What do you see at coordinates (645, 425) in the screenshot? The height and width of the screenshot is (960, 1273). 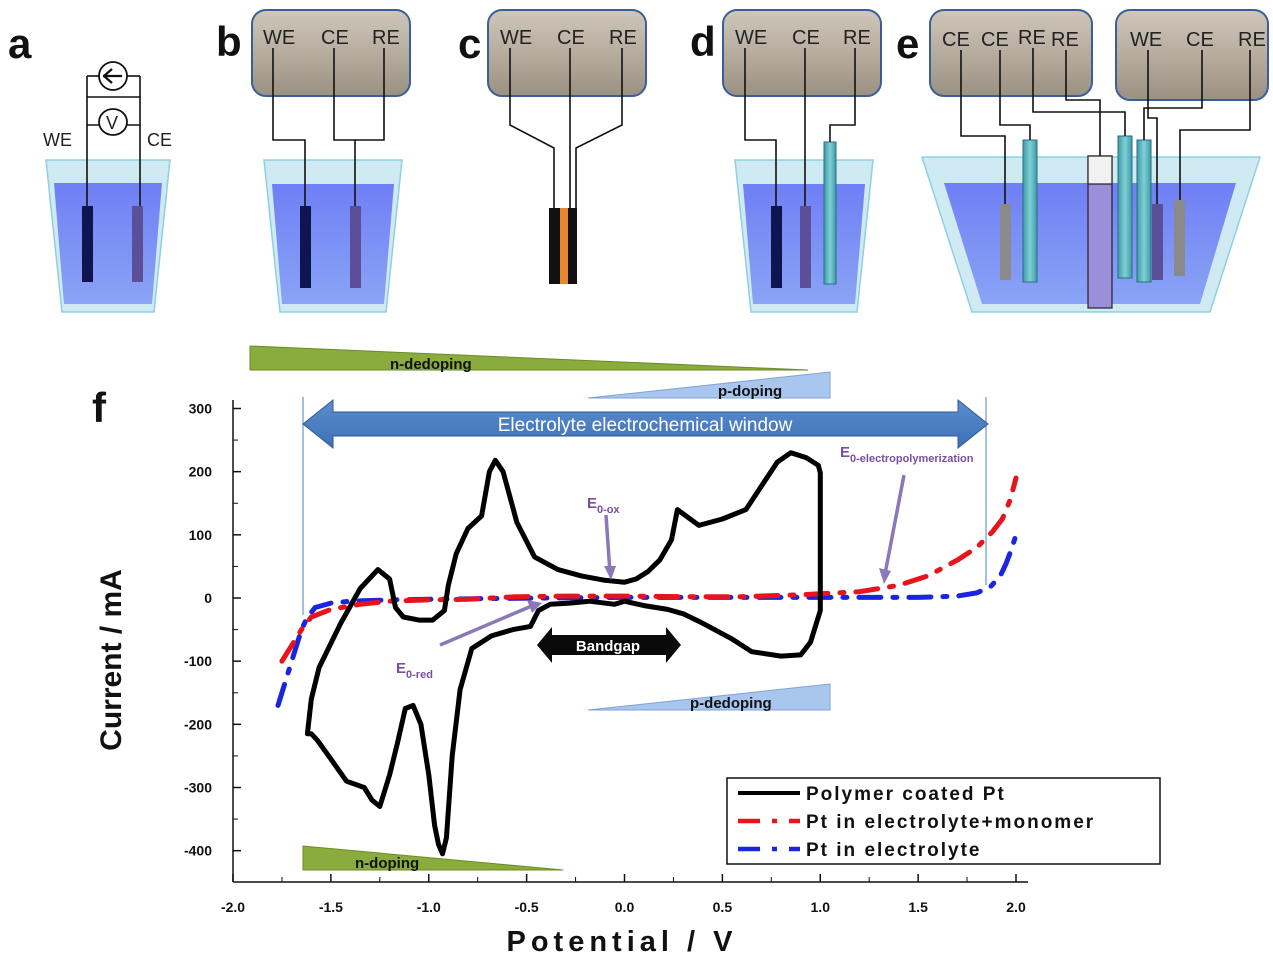 I see `window-label: Electrolyte electrochemical window` at bounding box center [645, 425].